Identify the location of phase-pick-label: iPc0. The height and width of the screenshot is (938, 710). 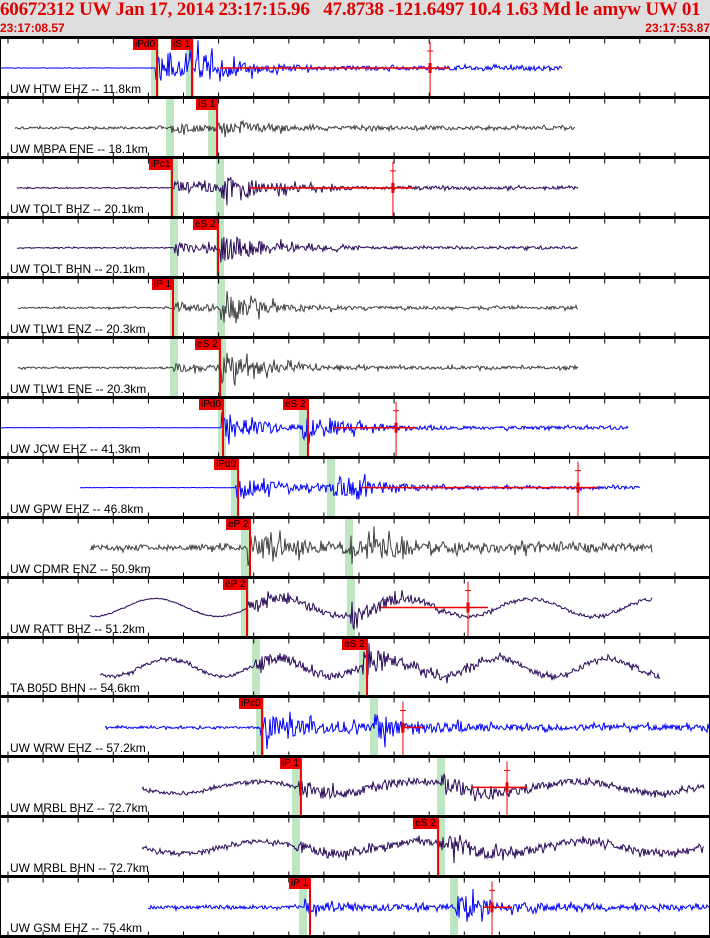
(251, 704).